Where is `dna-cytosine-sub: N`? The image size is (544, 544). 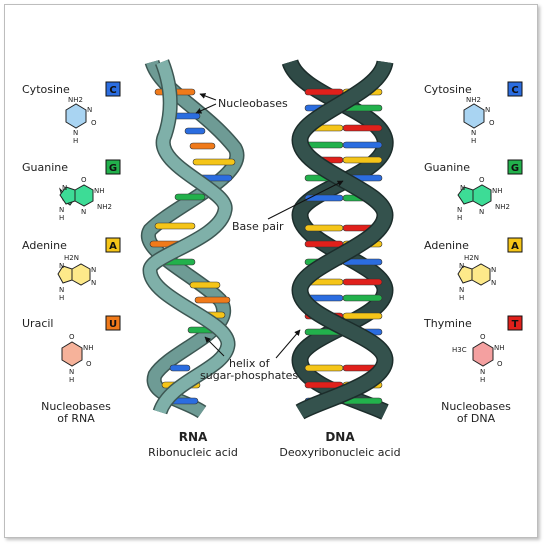 dna-cytosine-sub: N is located at coordinates (473, 133).